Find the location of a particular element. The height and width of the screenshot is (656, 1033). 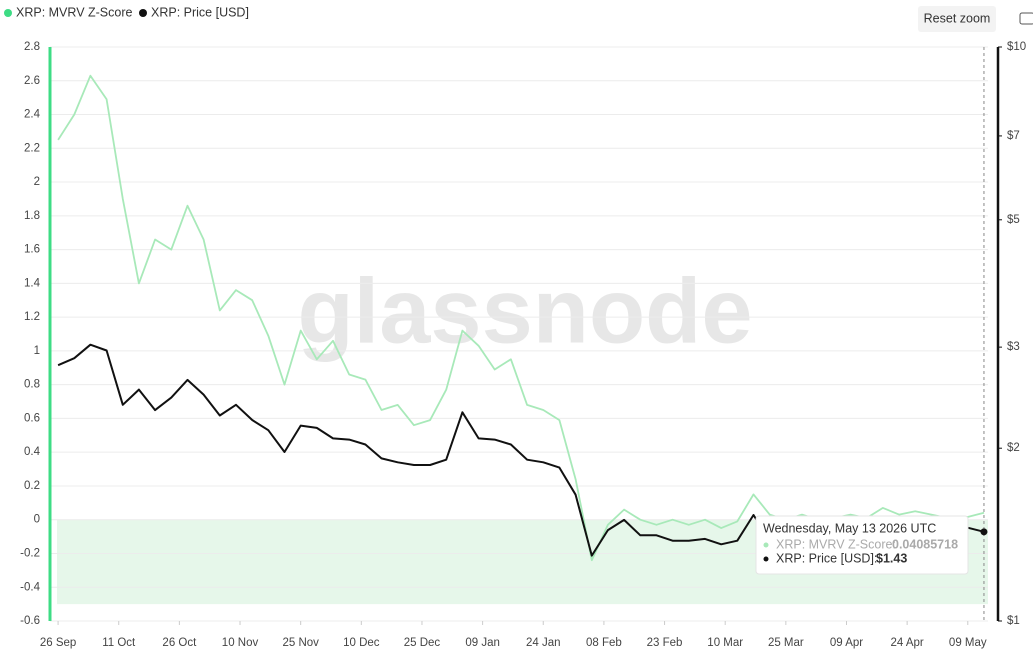

y-tick-label: 2 is located at coordinates (37, 182).